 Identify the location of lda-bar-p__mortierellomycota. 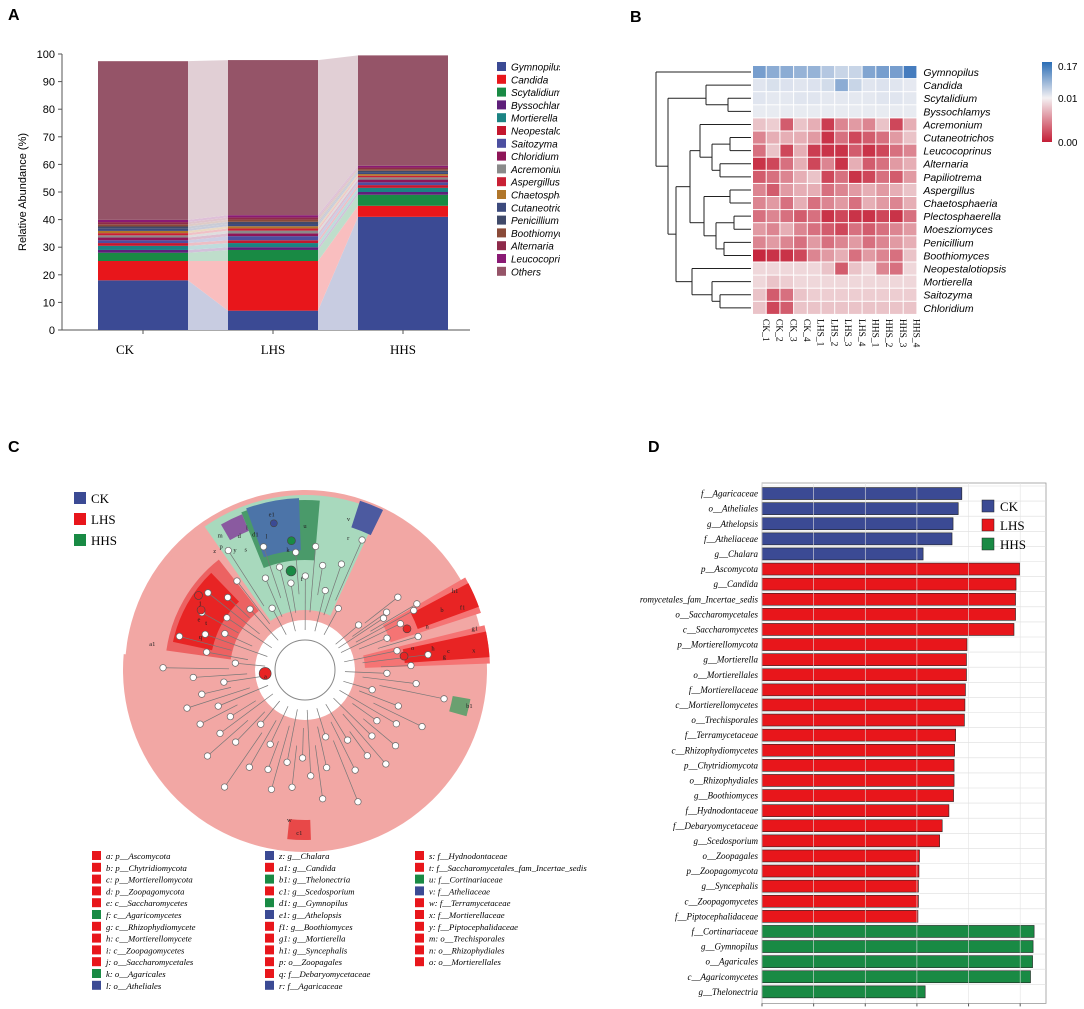
(864, 644).